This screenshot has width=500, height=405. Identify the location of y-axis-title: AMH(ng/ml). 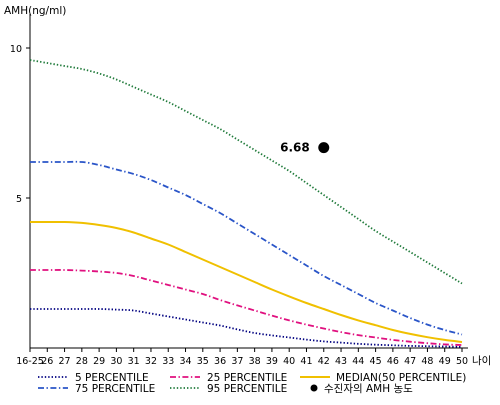
(35, 11).